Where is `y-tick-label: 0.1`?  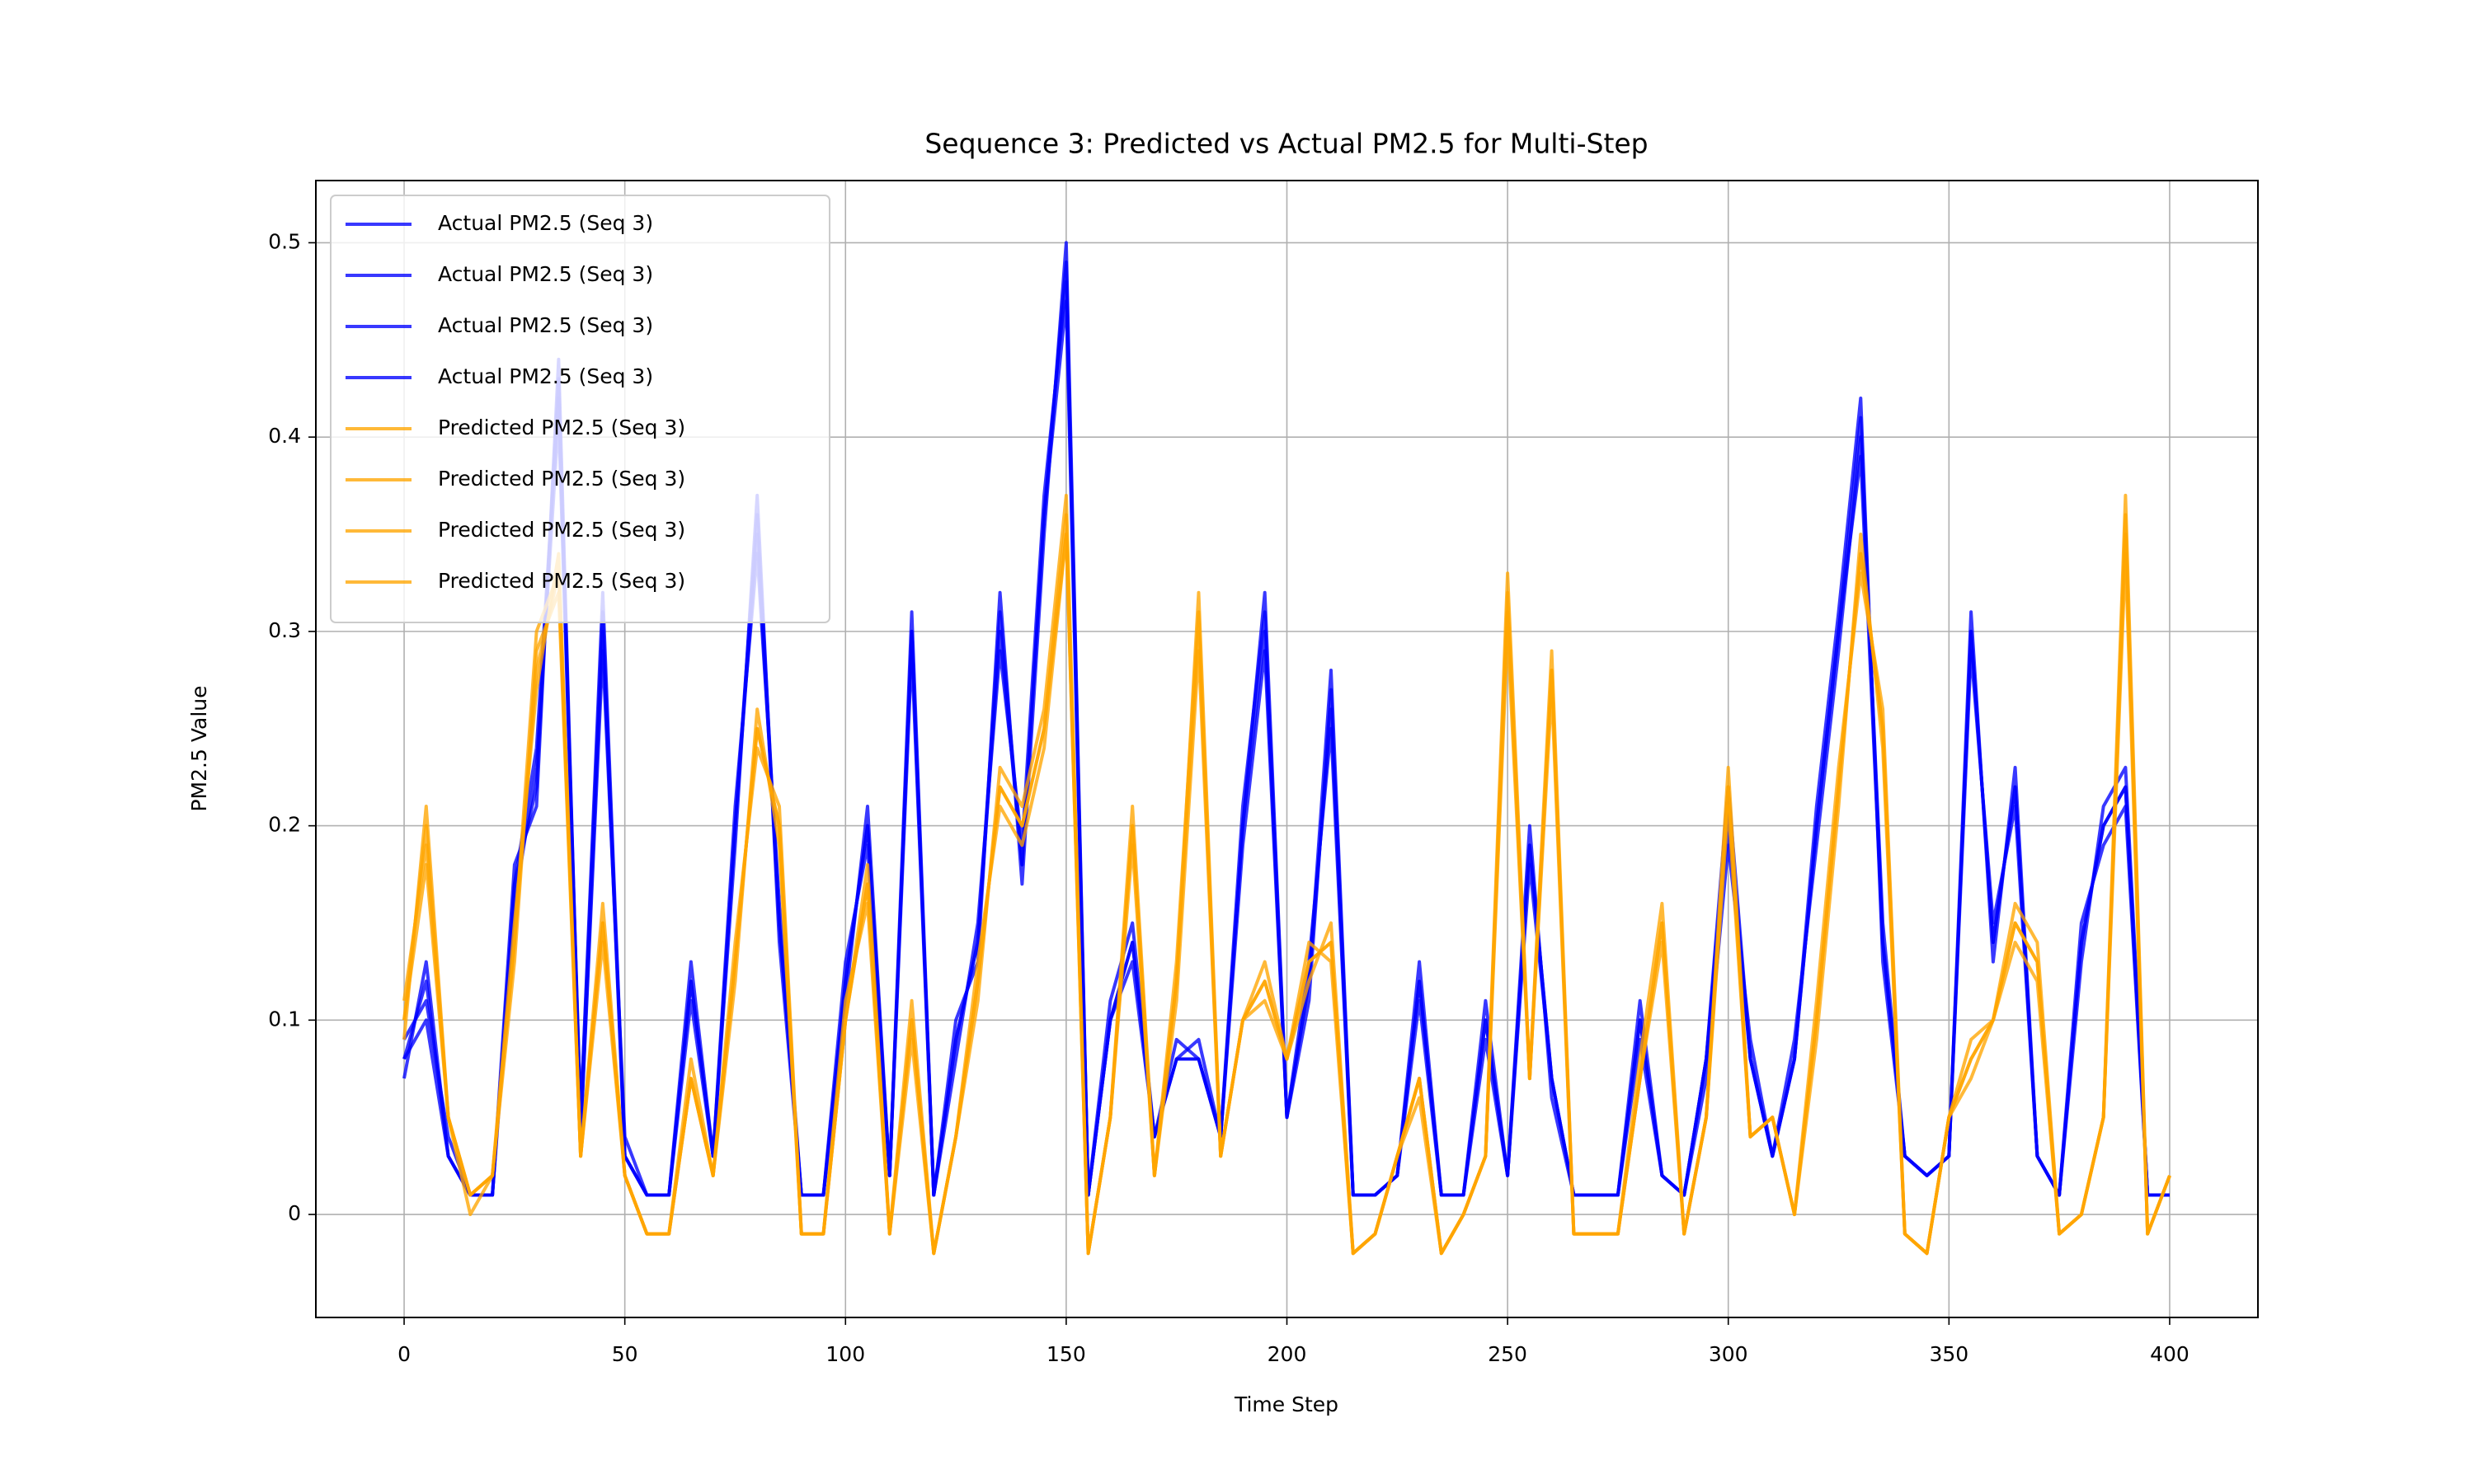
y-tick-label: 0.1 is located at coordinates (284, 1019).